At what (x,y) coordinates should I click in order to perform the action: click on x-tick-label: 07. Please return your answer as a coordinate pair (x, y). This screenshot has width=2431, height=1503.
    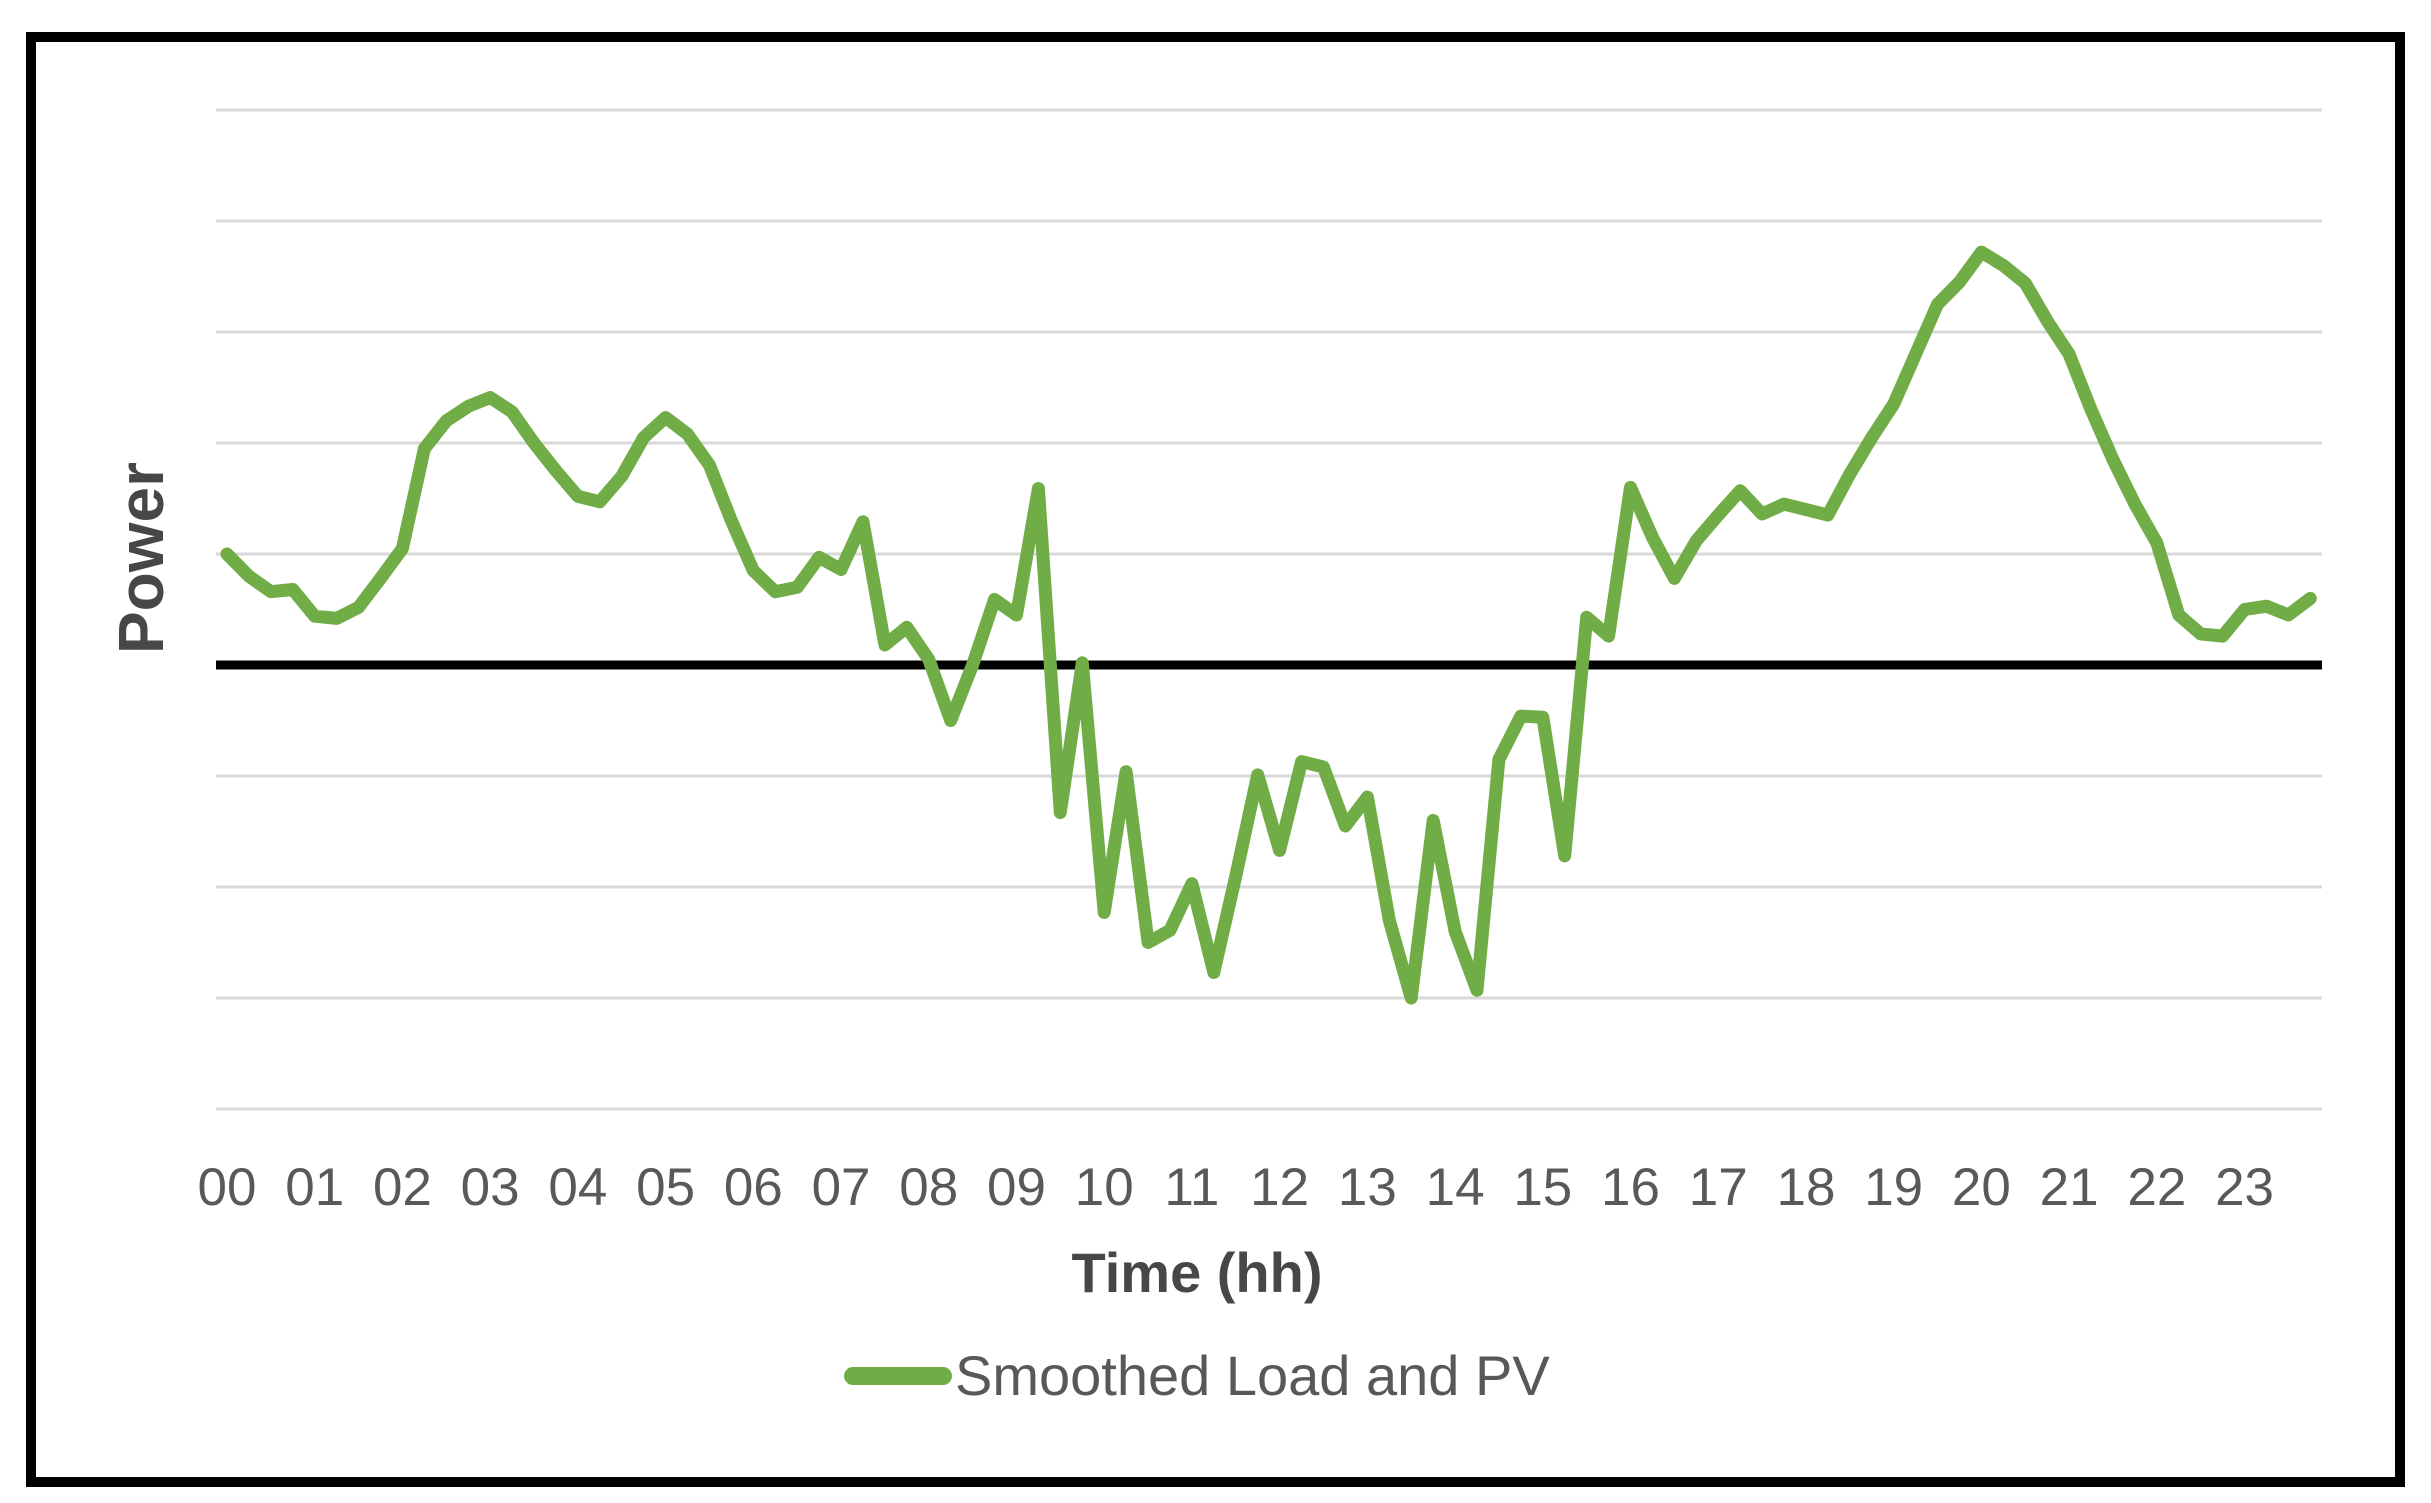
    Looking at the image, I should click on (841, 1187).